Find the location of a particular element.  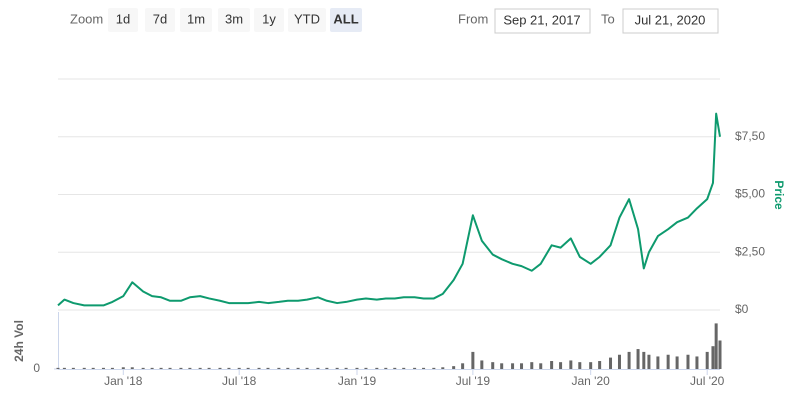

zoom-button-label: 3m is located at coordinates (234, 18).